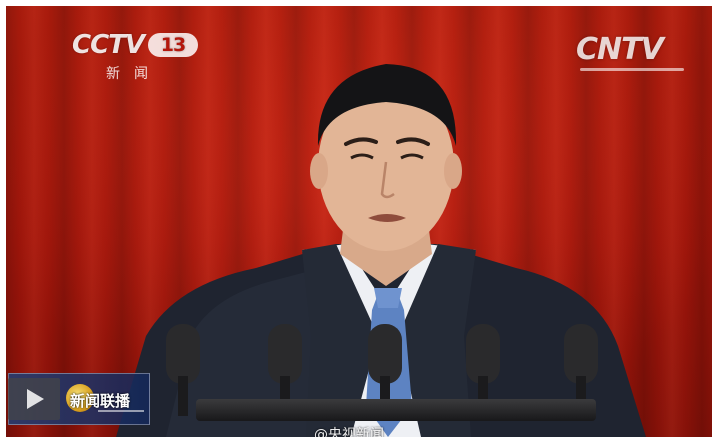 The image size is (718, 443). I want to click on tie-knot, so click(388, 298).